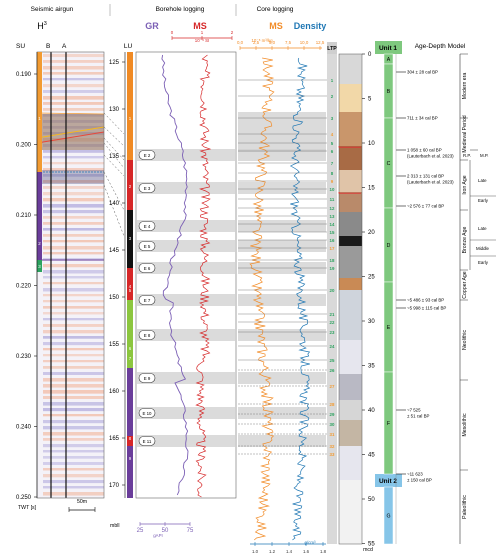  What do you see at coordinates (306, 551) in the screenshot?
I see `density-tick-label: 1.6` at bounding box center [306, 551].